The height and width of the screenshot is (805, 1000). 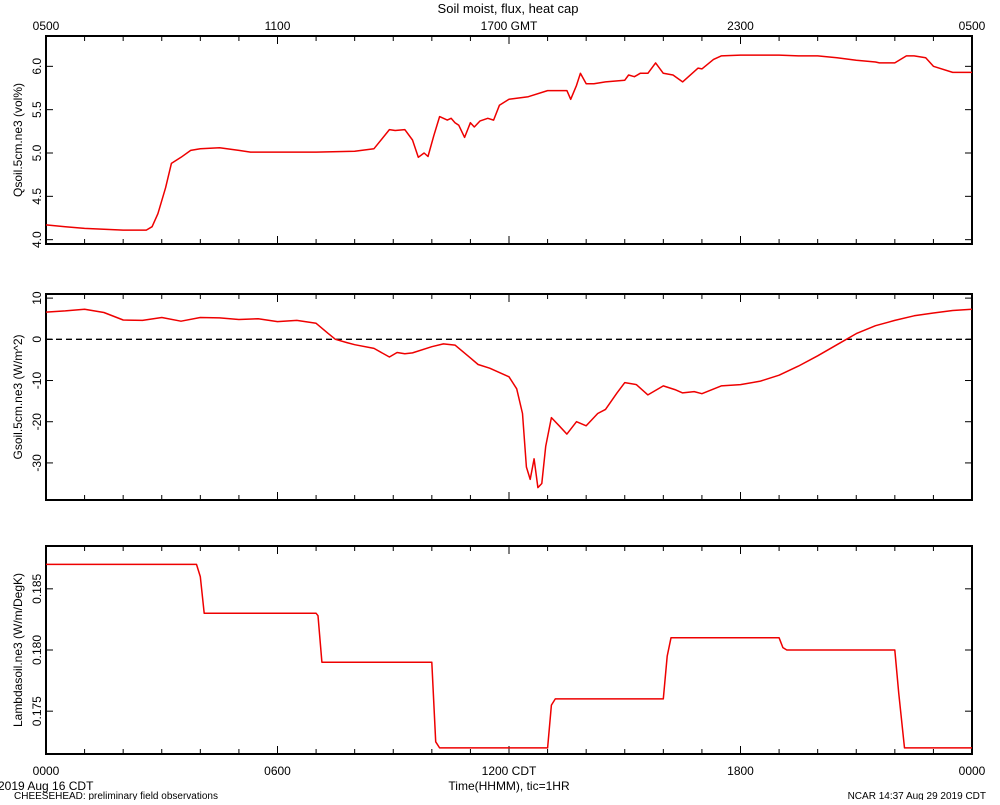 What do you see at coordinates (37, 463) in the screenshot?
I see `y-tick-label: -30` at bounding box center [37, 463].